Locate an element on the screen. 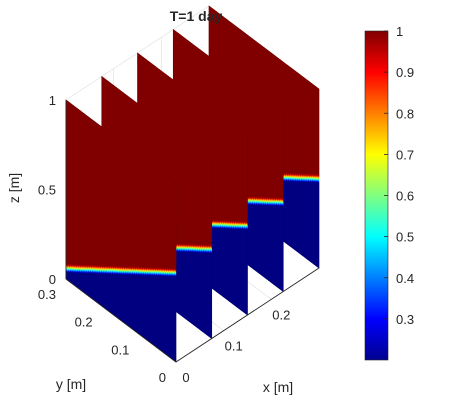 This screenshot has height=408, width=457. z-tick-label: 1 is located at coordinates (52, 100).